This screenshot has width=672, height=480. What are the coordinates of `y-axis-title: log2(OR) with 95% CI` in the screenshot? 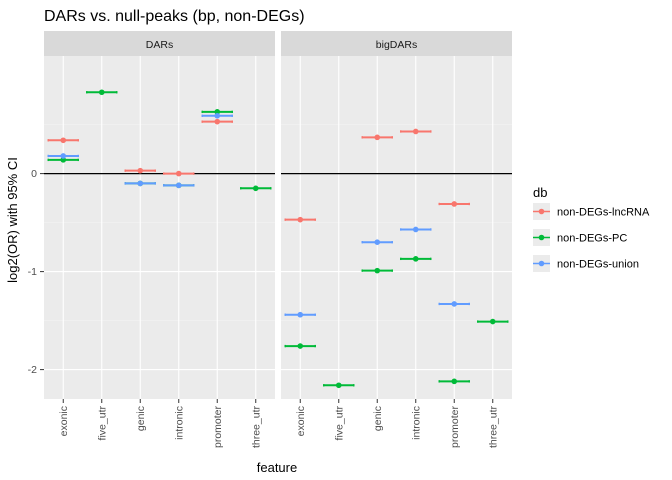 It's located at (12, 220).